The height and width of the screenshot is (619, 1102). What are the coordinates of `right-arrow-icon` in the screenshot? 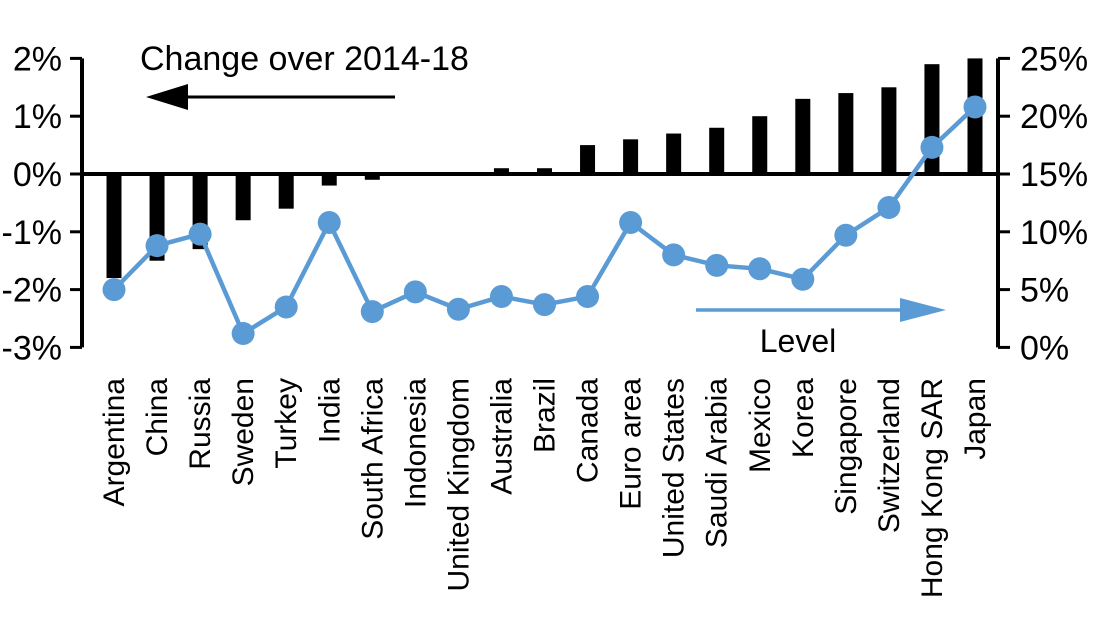 It's located at (821, 310).